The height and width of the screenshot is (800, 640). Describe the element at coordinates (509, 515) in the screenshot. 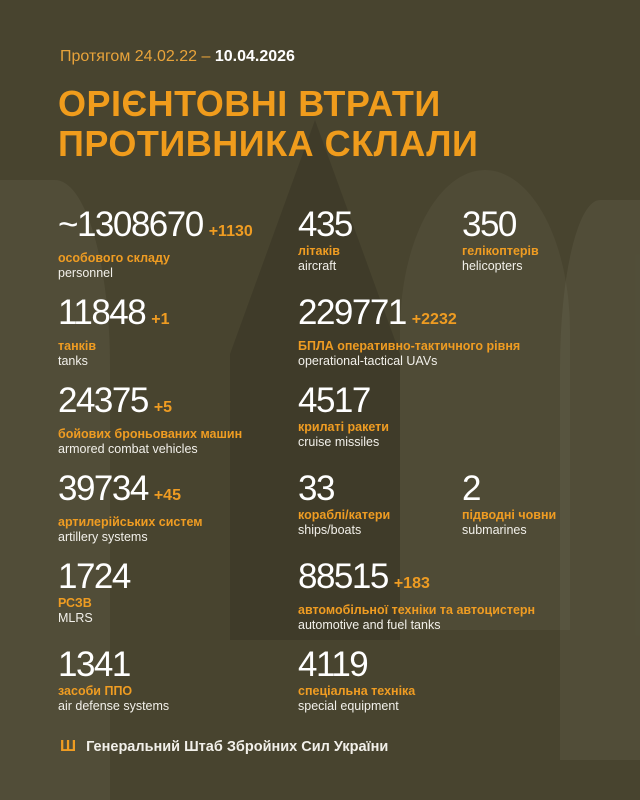

I see `stat-label-ua: підводні човни` at that location.